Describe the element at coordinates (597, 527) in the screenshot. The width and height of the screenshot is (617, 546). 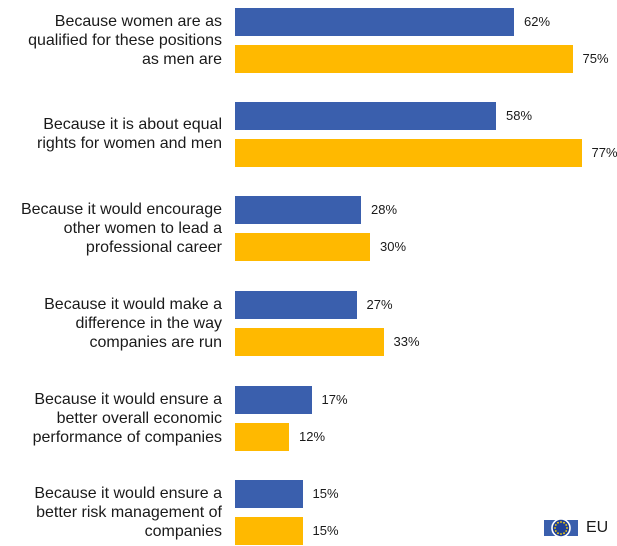
I see `legend-label: EU` at that location.